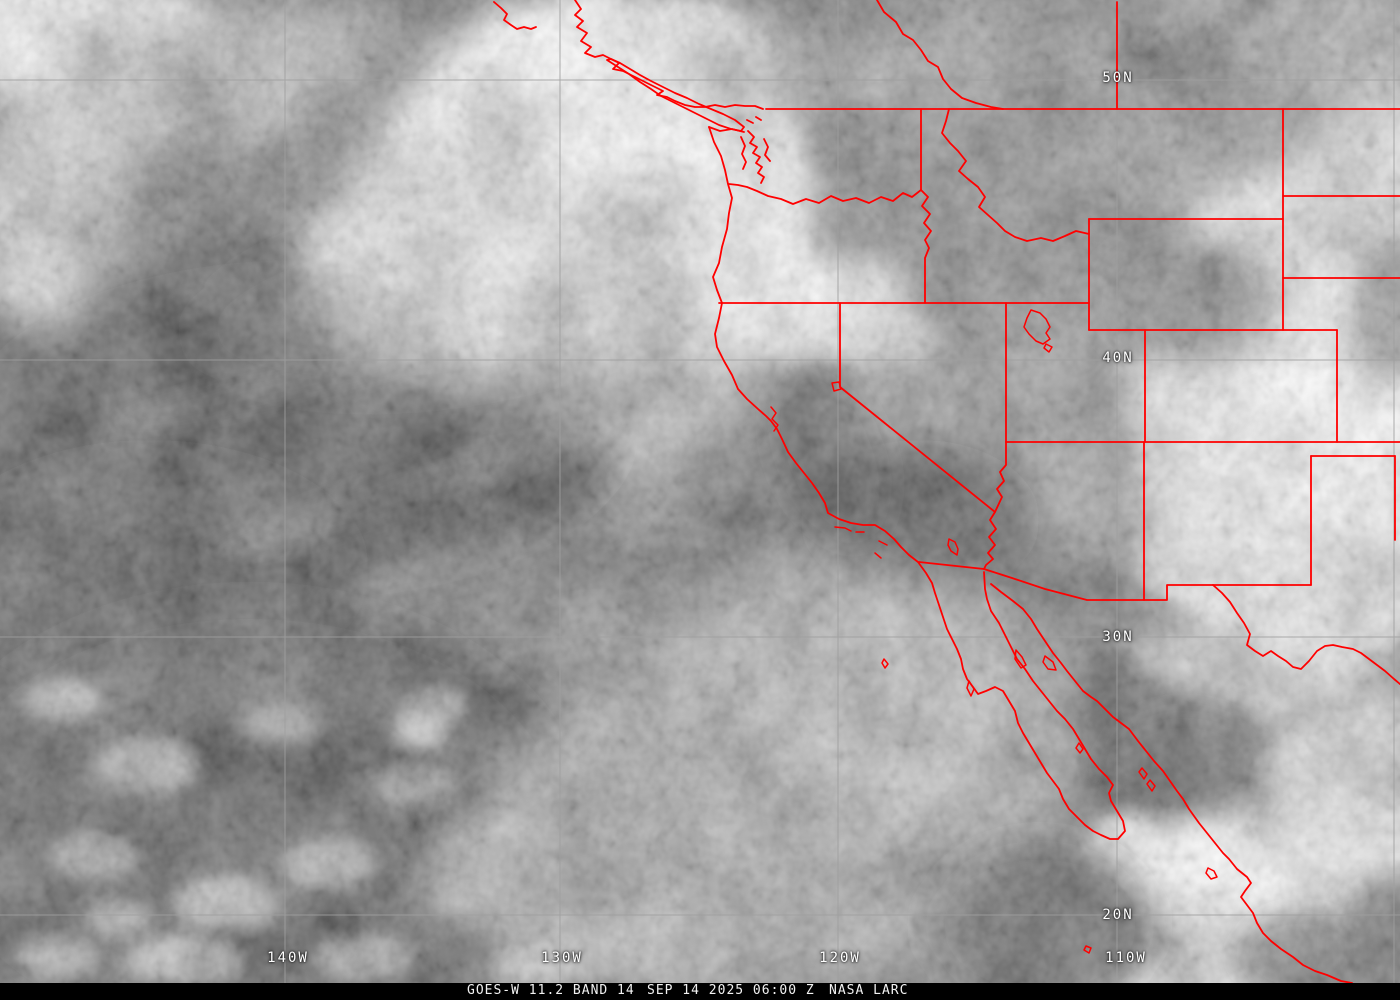  Describe the element at coordinates (869, 990) in the screenshot. I see `caption-credit: NASA LARC` at that location.